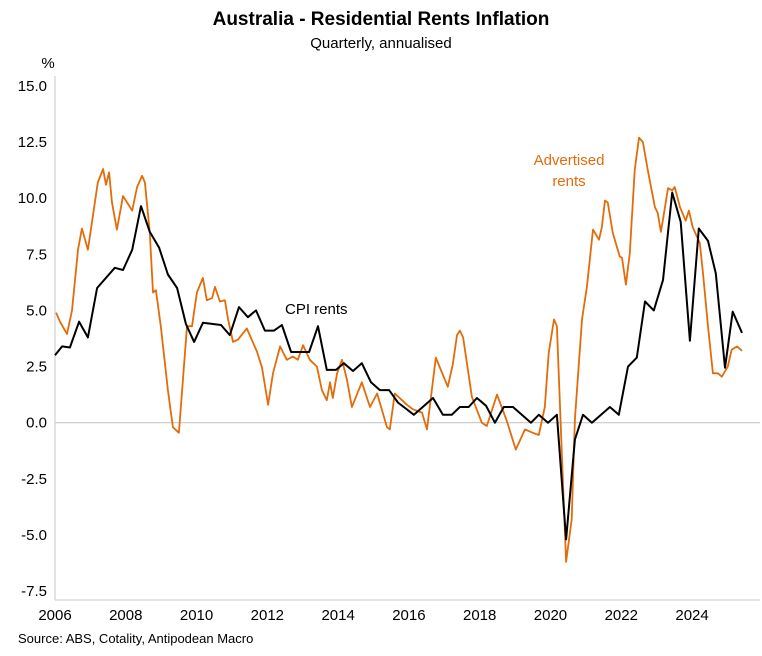 This screenshot has height=656, width=762. I want to click on cpi-rents-label: CPI rents, so click(316, 309).